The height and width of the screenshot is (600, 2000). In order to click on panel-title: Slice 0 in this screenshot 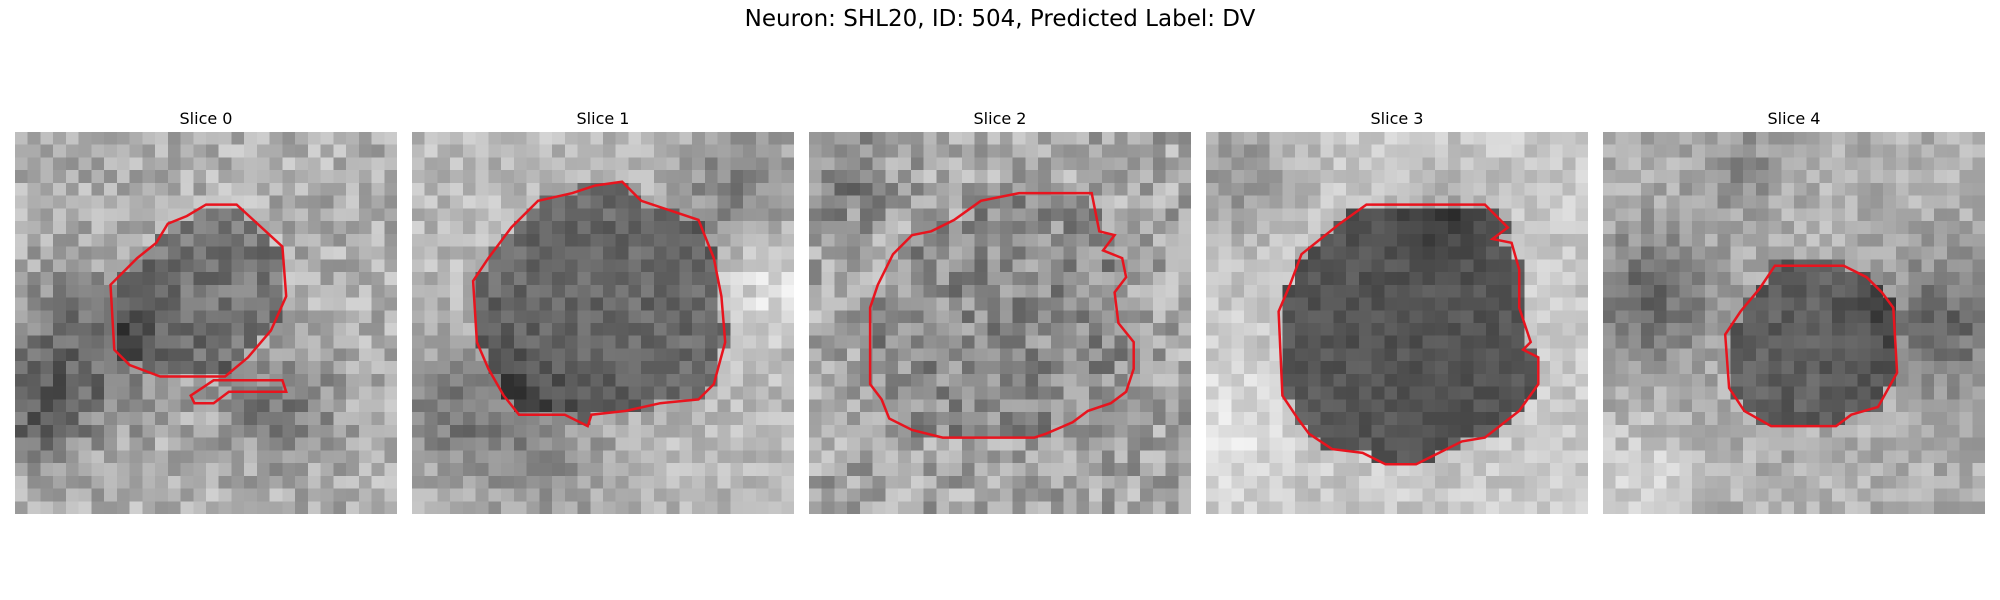, I will do `click(206, 118)`.